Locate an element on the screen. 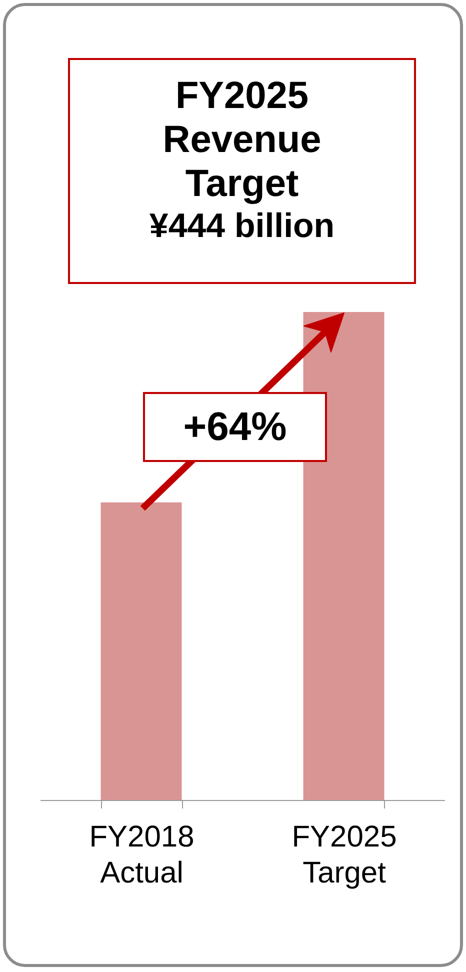 Image resolution: width=466 pixels, height=972 pixels. annotation: +64% is located at coordinates (235, 427).